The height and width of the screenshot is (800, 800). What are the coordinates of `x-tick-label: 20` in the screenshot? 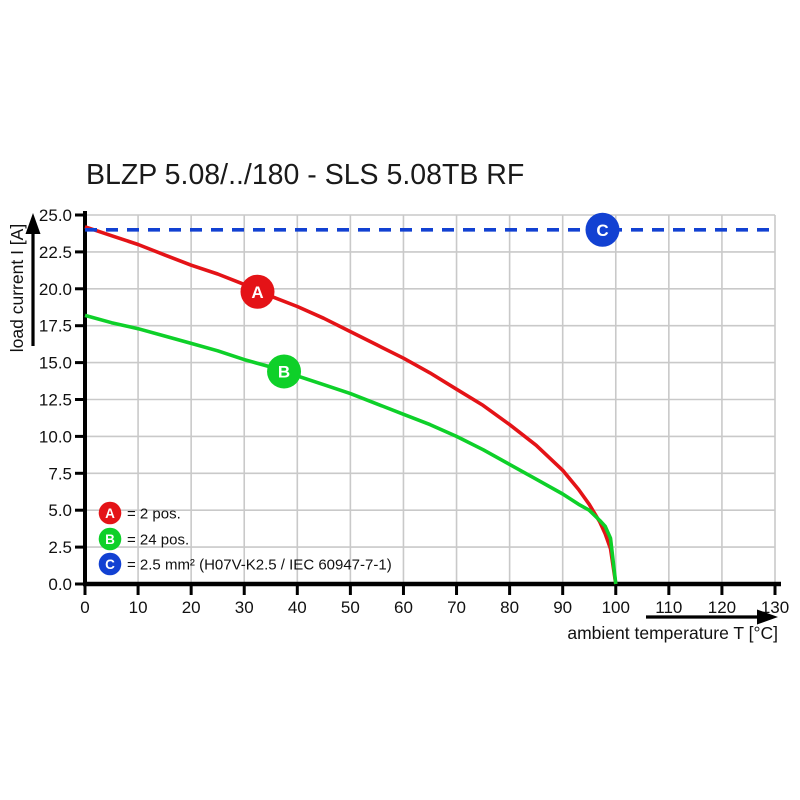 It's located at (191, 607).